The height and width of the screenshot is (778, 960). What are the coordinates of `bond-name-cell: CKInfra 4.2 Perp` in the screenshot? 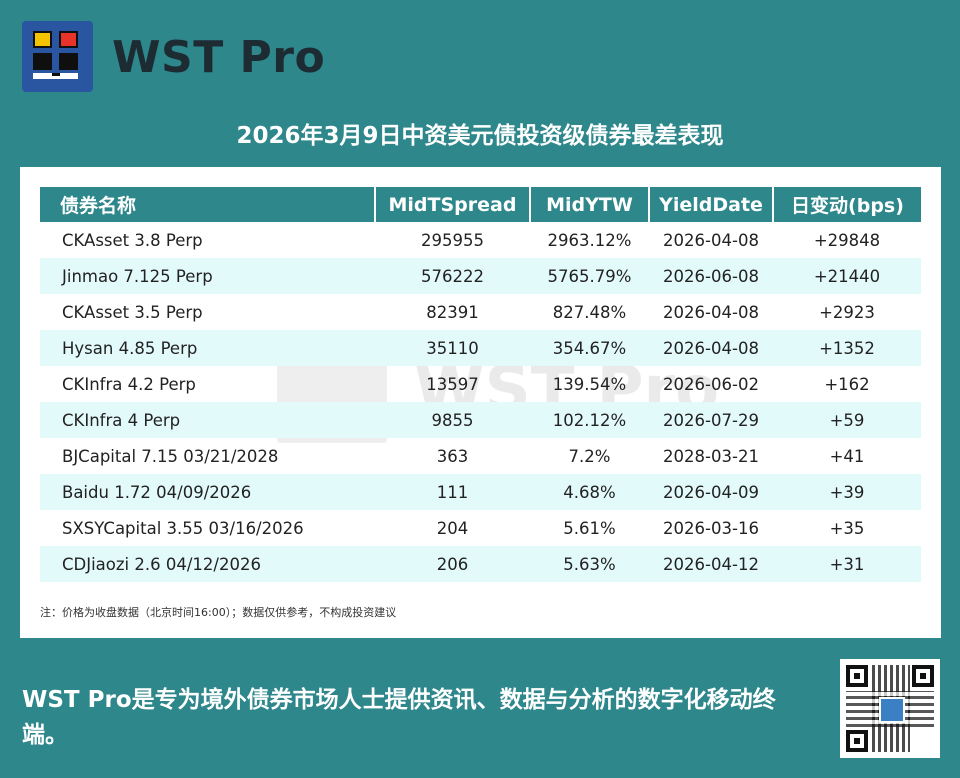 It's located at (129, 384).